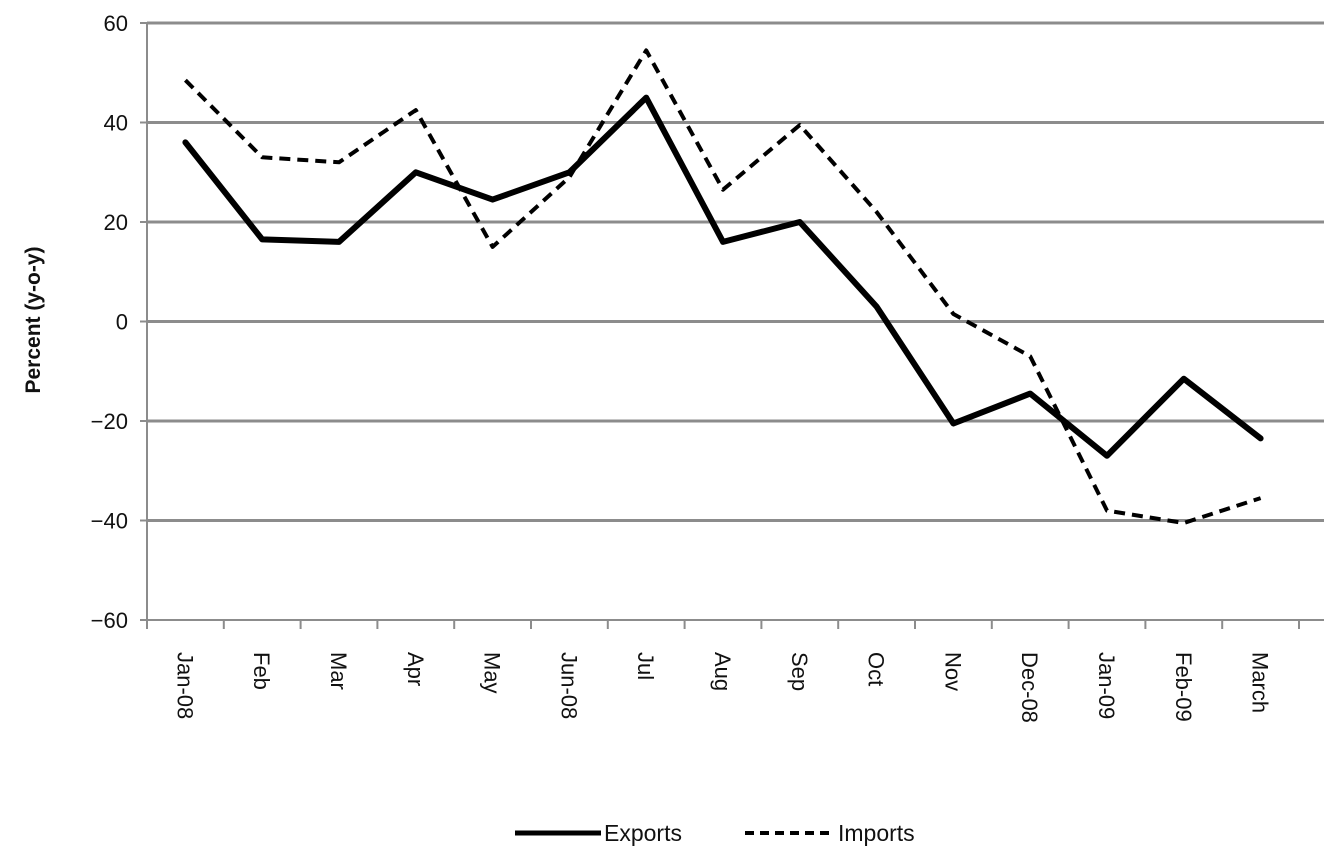 This screenshot has height=851, width=1324. Describe the element at coordinates (715, 833) in the screenshot. I see `legend: Exports Imports` at that location.